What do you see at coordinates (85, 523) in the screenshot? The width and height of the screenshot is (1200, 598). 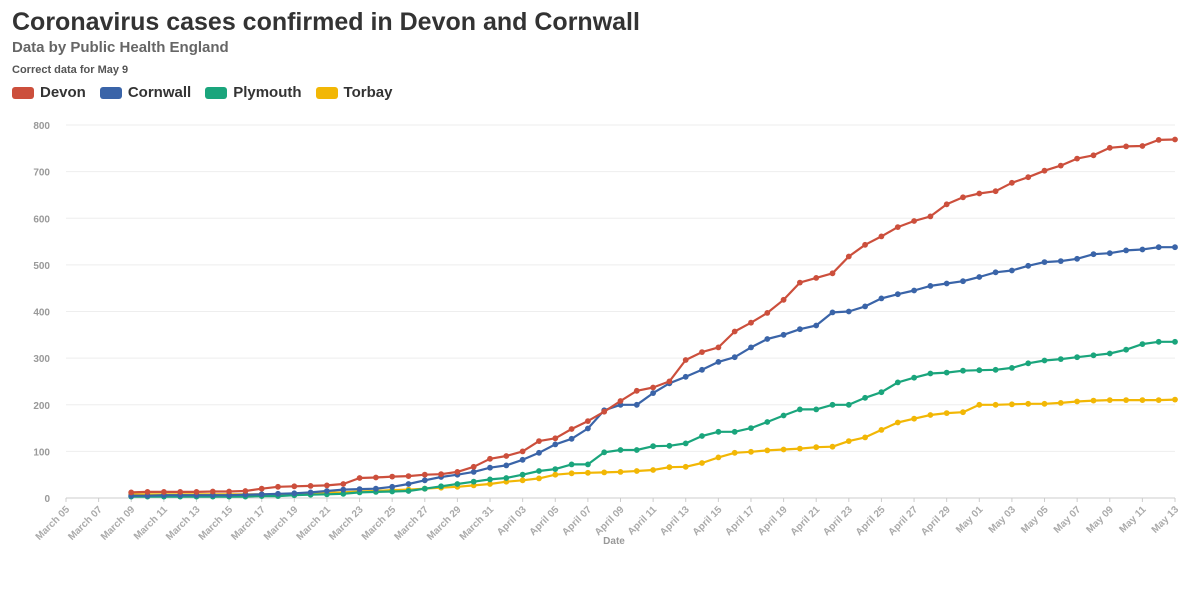 I see `x-tick-label: March 07` at bounding box center [85, 523].